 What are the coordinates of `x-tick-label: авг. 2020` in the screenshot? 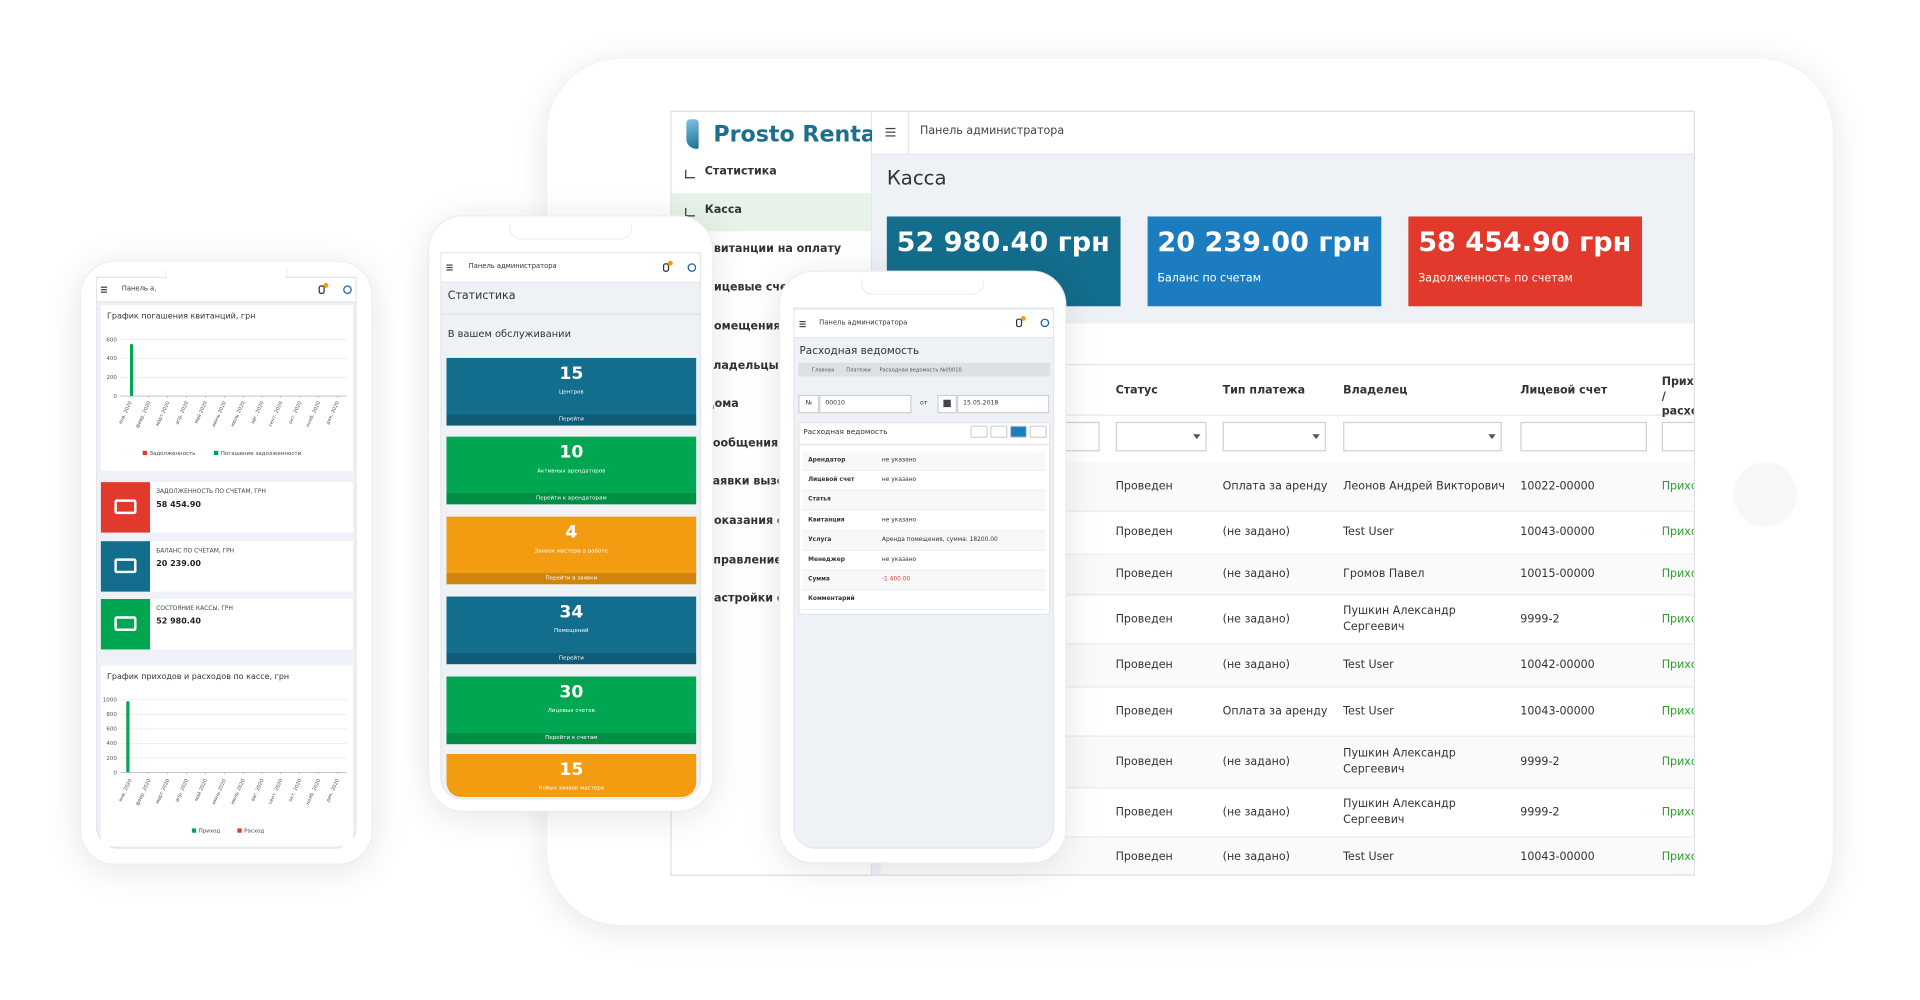 It's located at (258, 790).